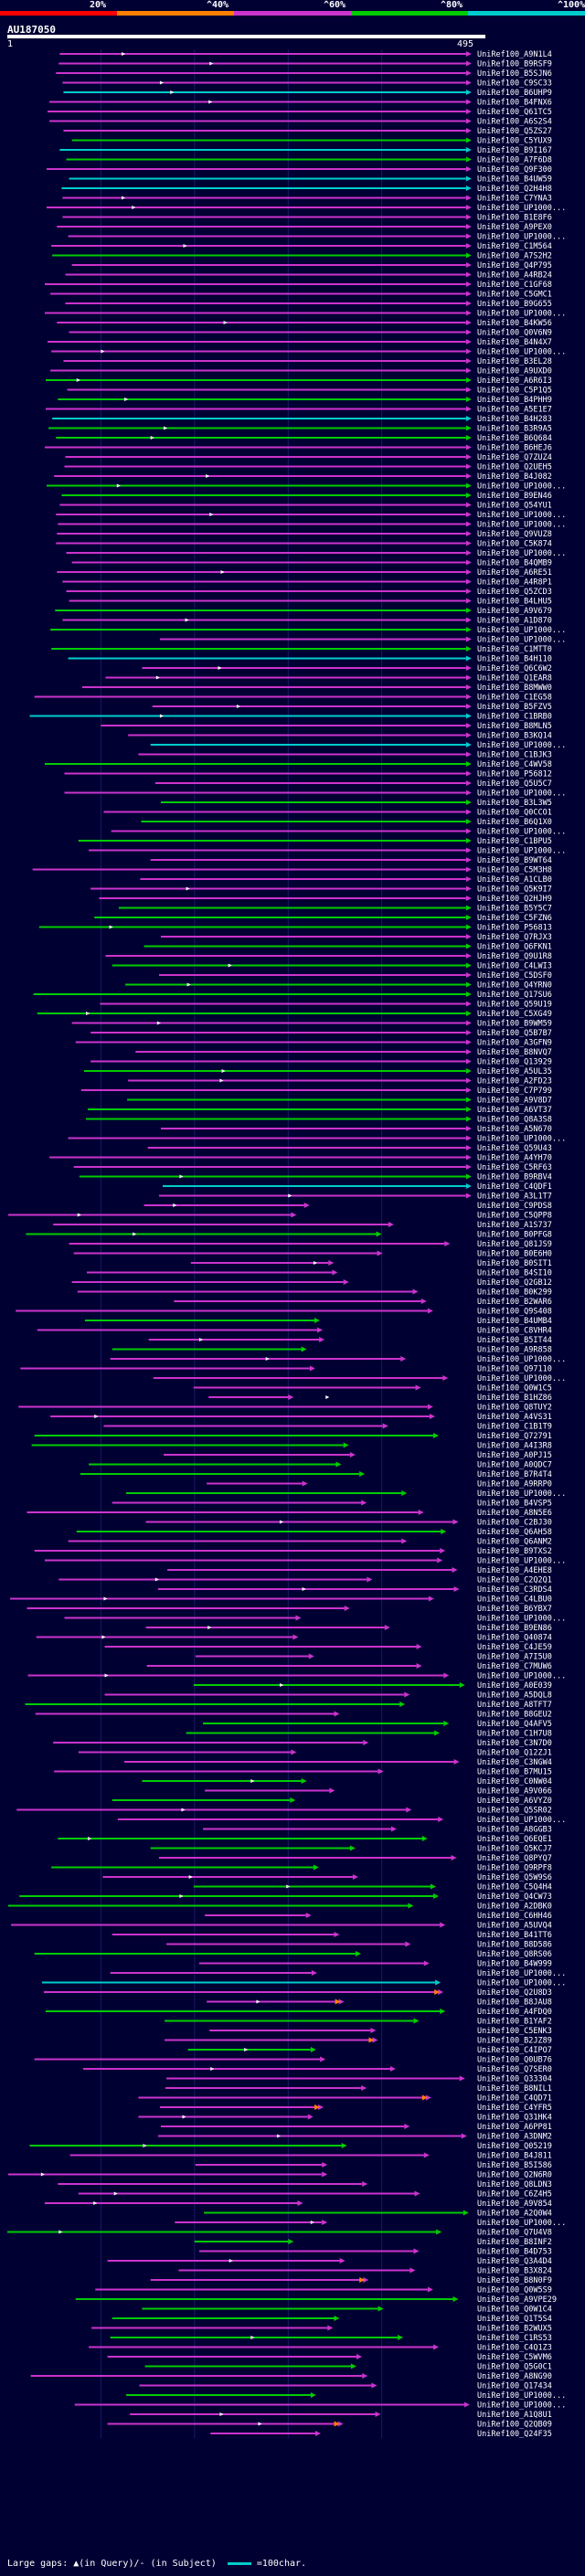  What do you see at coordinates (514, 1897) in the screenshot?
I see `hit-label: UniRef100_Q4CW73` at bounding box center [514, 1897].